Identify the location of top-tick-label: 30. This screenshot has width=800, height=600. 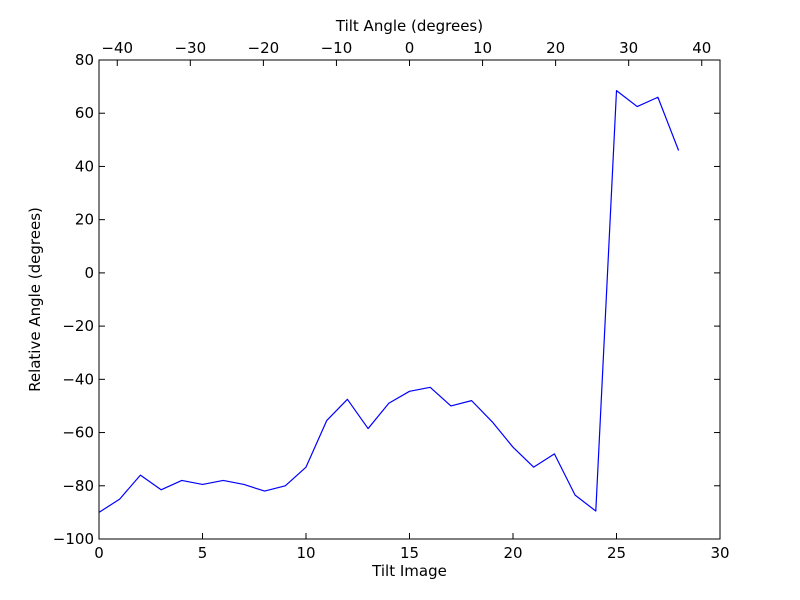
(628, 48).